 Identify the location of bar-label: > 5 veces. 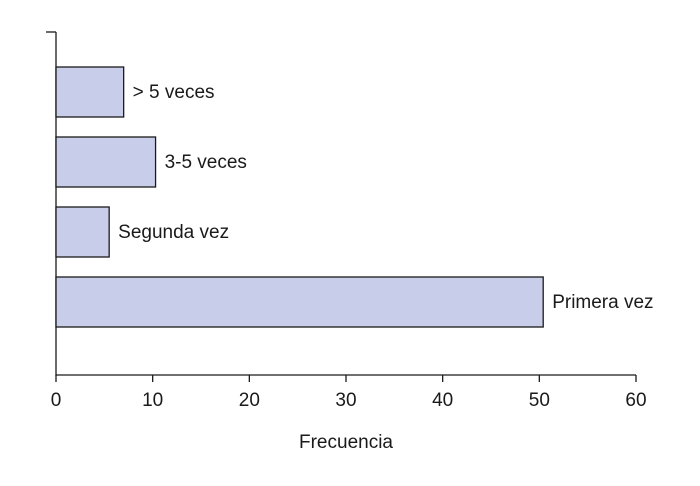
(174, 92).